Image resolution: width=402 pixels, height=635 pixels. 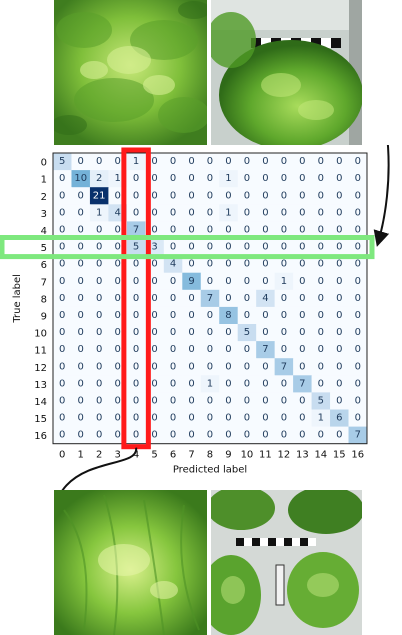 I want to click on cell-value: 5, so click(x=321, y=400).